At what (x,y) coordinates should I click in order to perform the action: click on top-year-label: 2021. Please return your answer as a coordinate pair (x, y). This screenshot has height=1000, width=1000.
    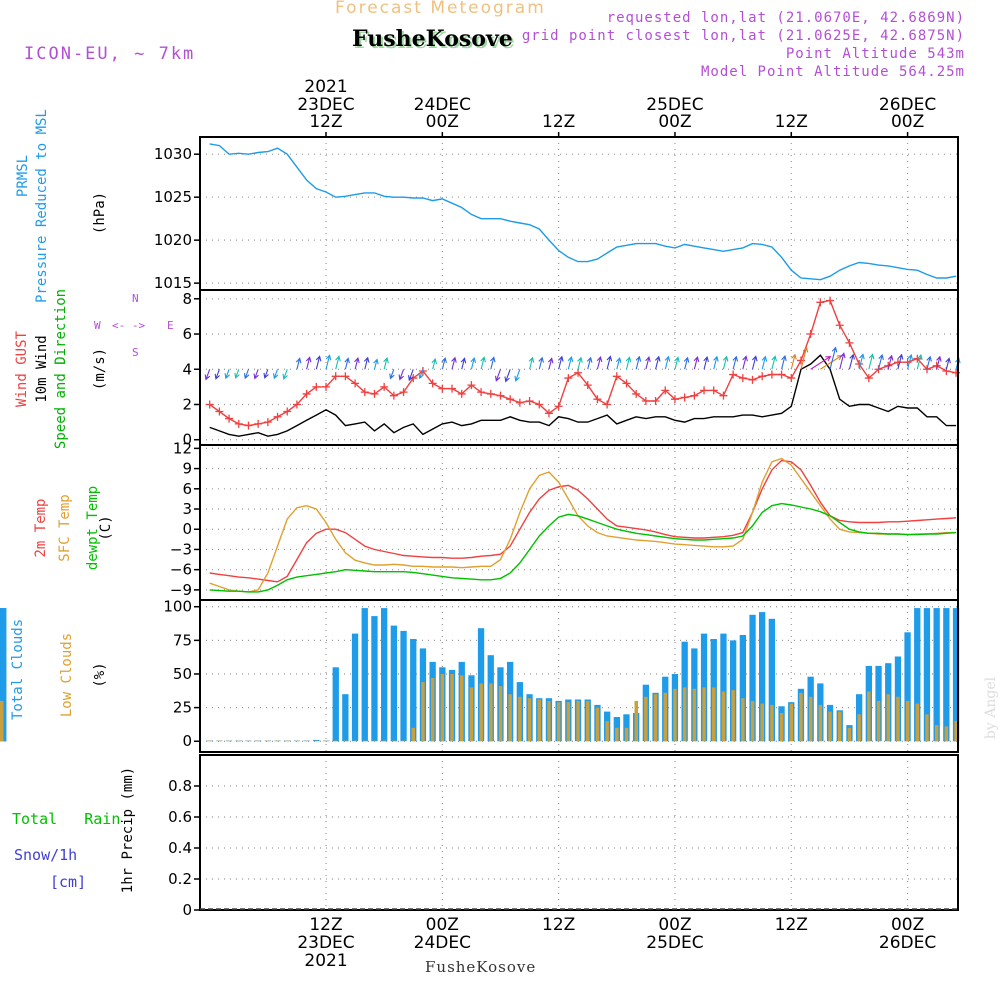
    Looking at the image, I should click on (325, 87).